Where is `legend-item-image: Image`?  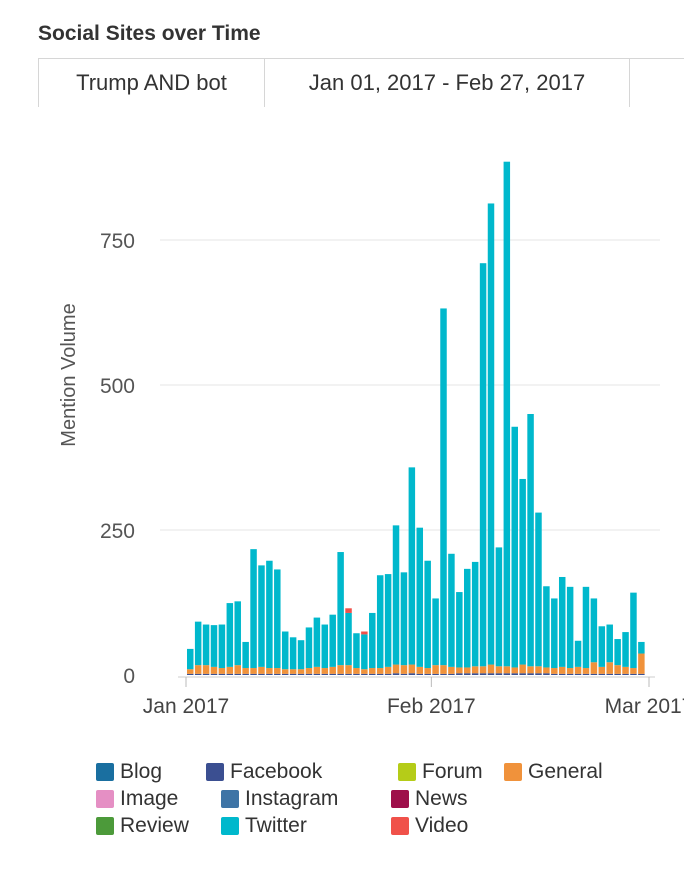
legend-item-image: Image is located at coordinates (137, 799).